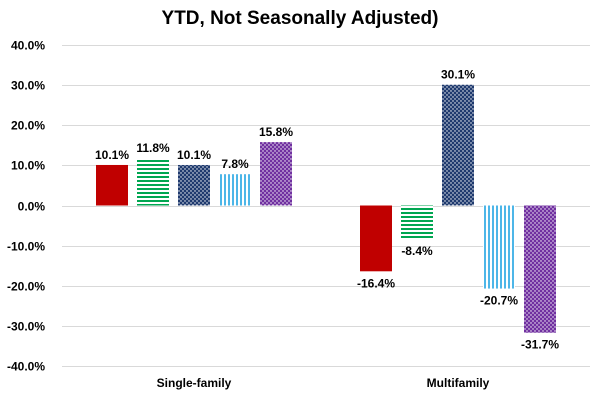  Describe the element at coordinates (300, 18) in the screenshot. I see `chart-title-line-2: YTD, Not Seasonally Adjusted)` at that location.